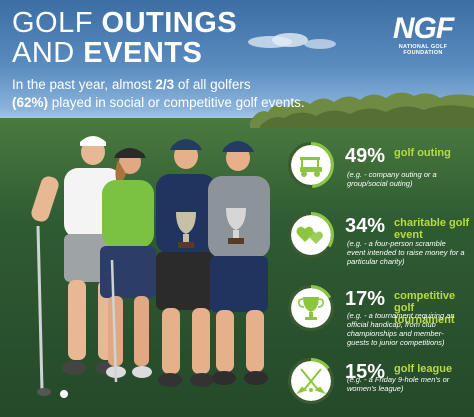 Image resolution: width=474 pixels, height=417 pixels. I want to click on title-line1-thin: GOLF, so click(52, 23).